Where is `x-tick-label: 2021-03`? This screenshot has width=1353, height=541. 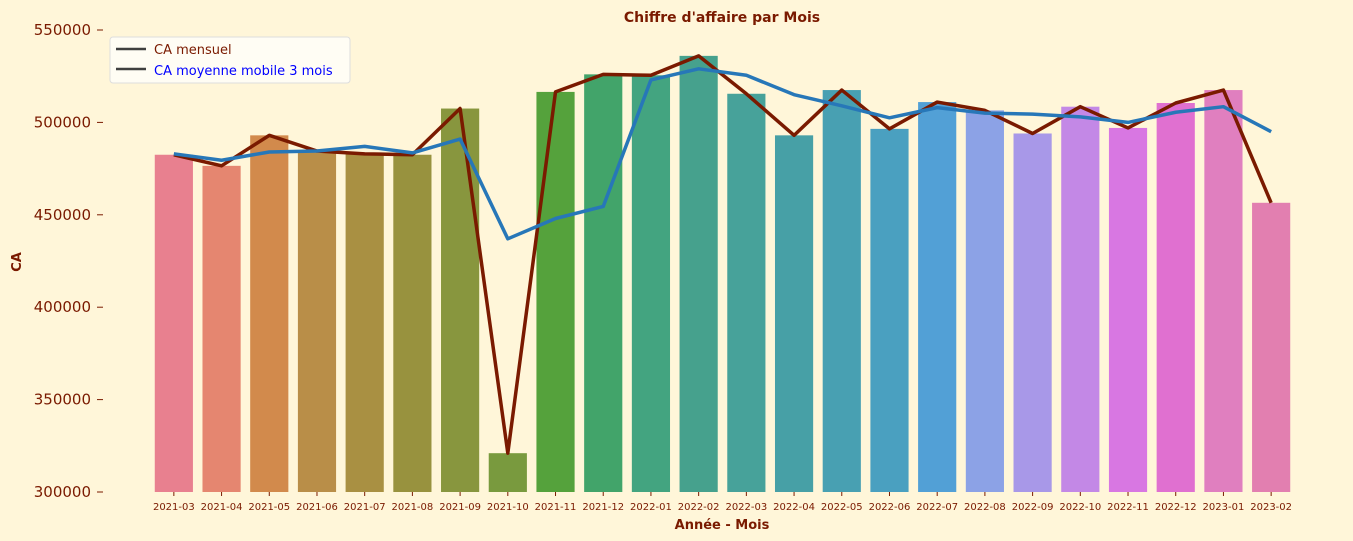 x-tick-label: 2021-03 is located at coordinates (174, 507).